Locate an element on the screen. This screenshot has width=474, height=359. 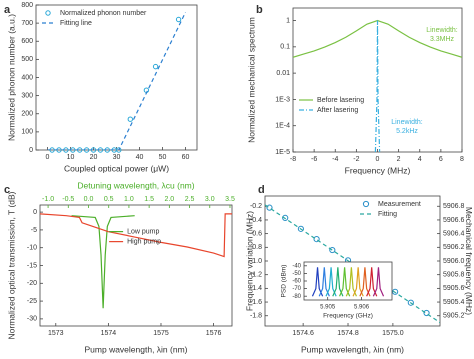
panel-letter: d is located at coordinates (261, 190).